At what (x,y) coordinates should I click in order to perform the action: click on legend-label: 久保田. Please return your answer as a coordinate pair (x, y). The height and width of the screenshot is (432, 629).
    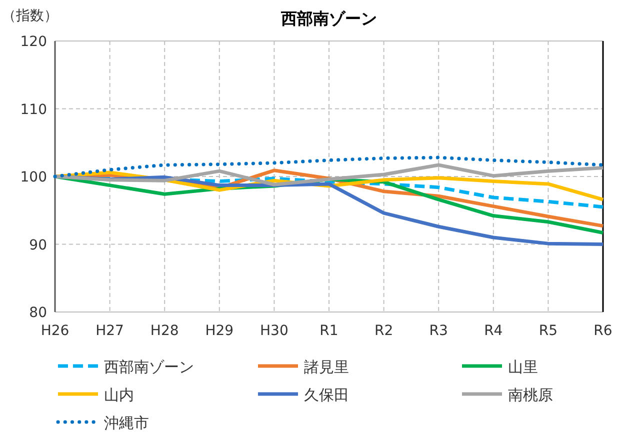
    Looking at the image, I should click on (326, 395).